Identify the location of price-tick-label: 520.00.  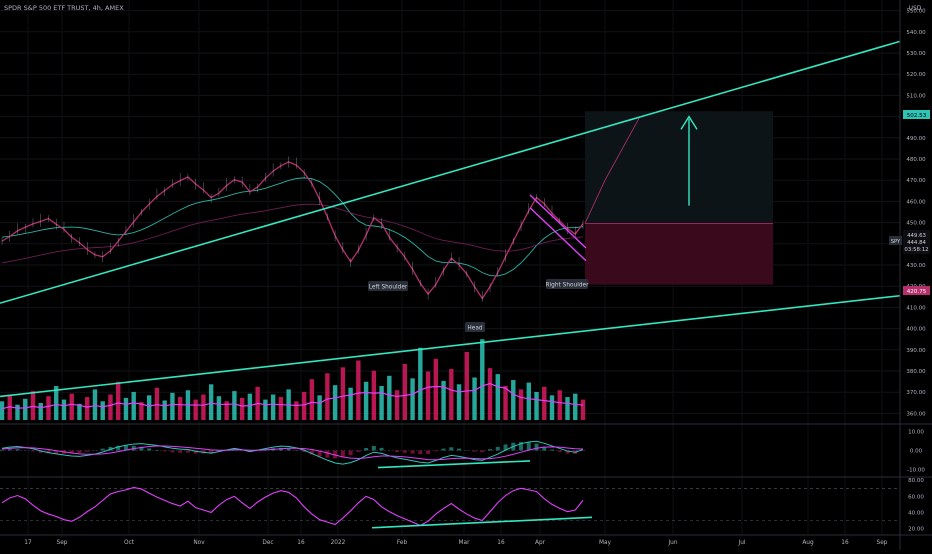
(916, 75).